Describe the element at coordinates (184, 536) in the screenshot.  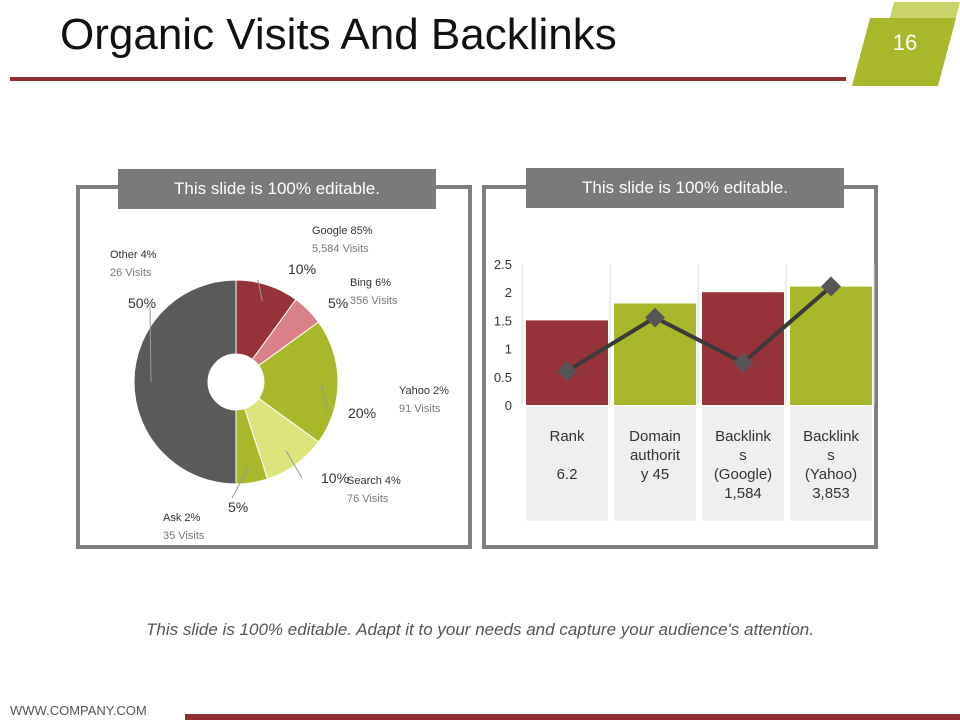
I see `pie-slice-visits: 35 Visits` at that location.